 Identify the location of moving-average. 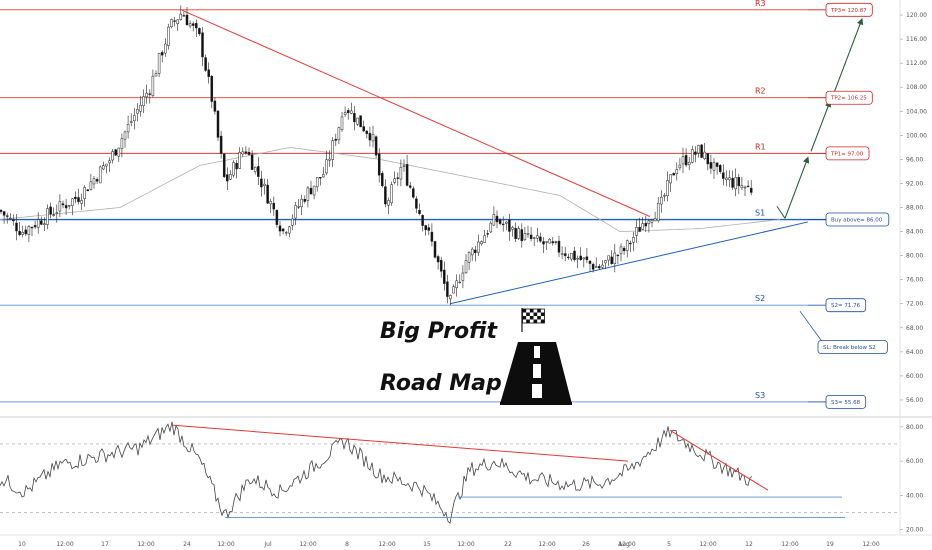
(390, 190).